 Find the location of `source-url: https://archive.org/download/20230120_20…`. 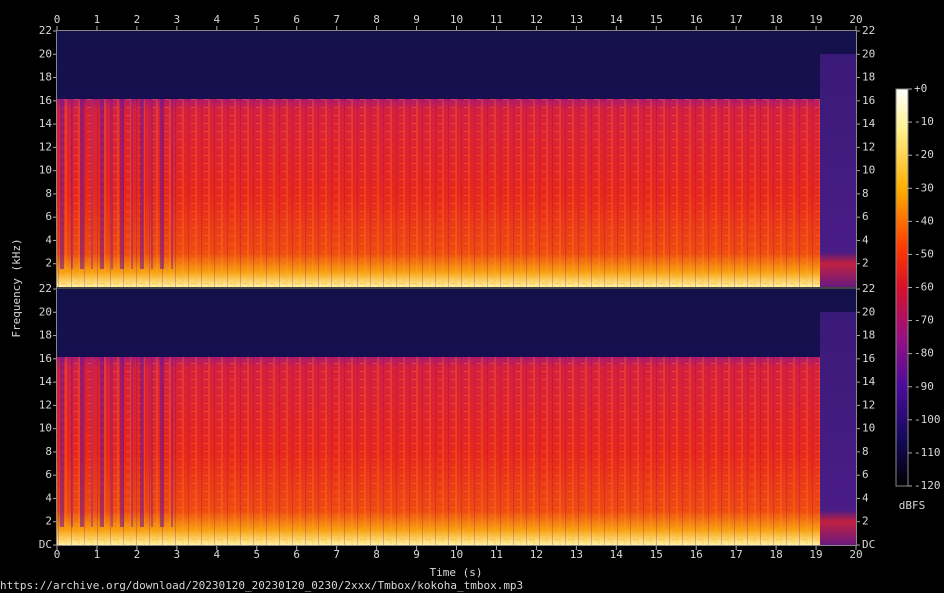

source-url: https://archive.org/download/20230120_20… is located at coordinates (261, 585).